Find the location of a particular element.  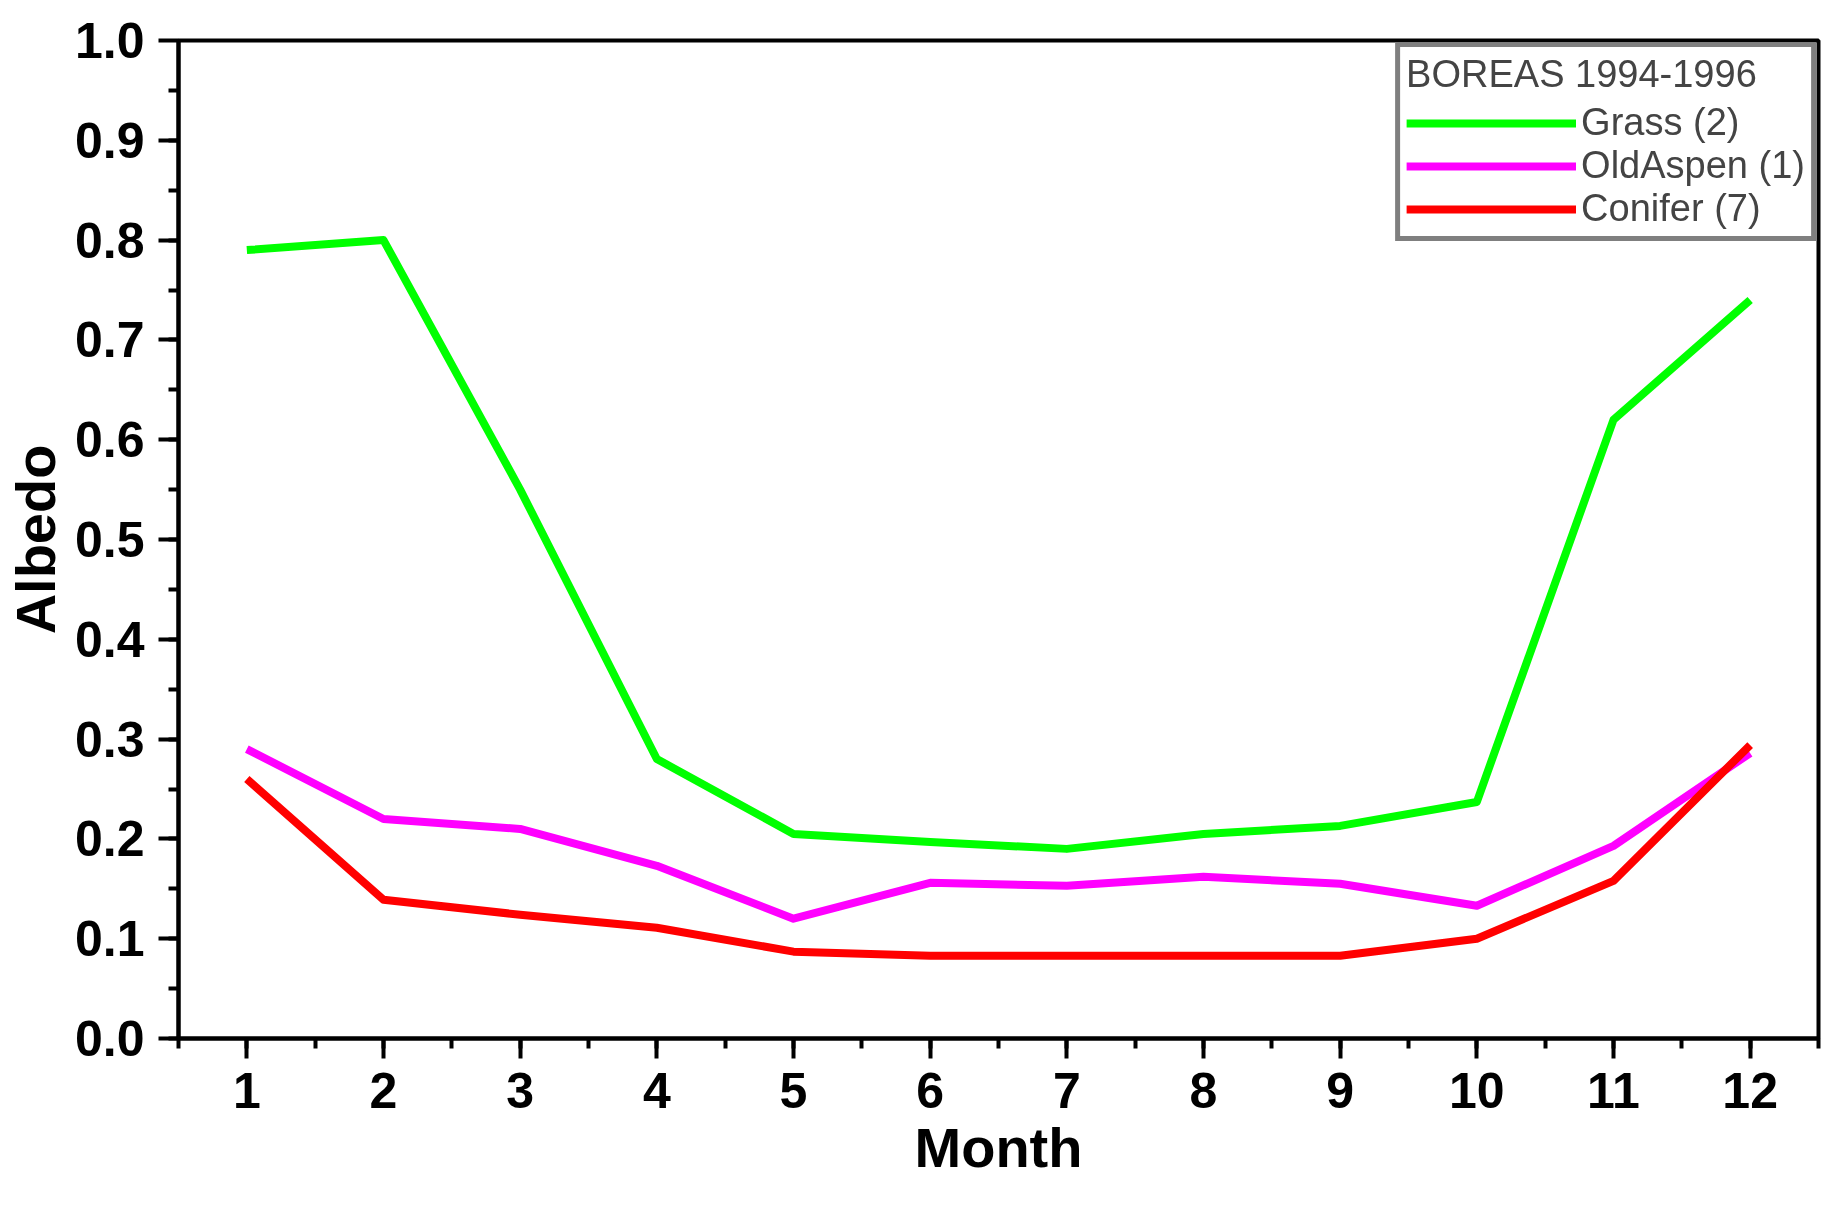

y-tick-label: 0.0 is located at coordinates (109, 1039).